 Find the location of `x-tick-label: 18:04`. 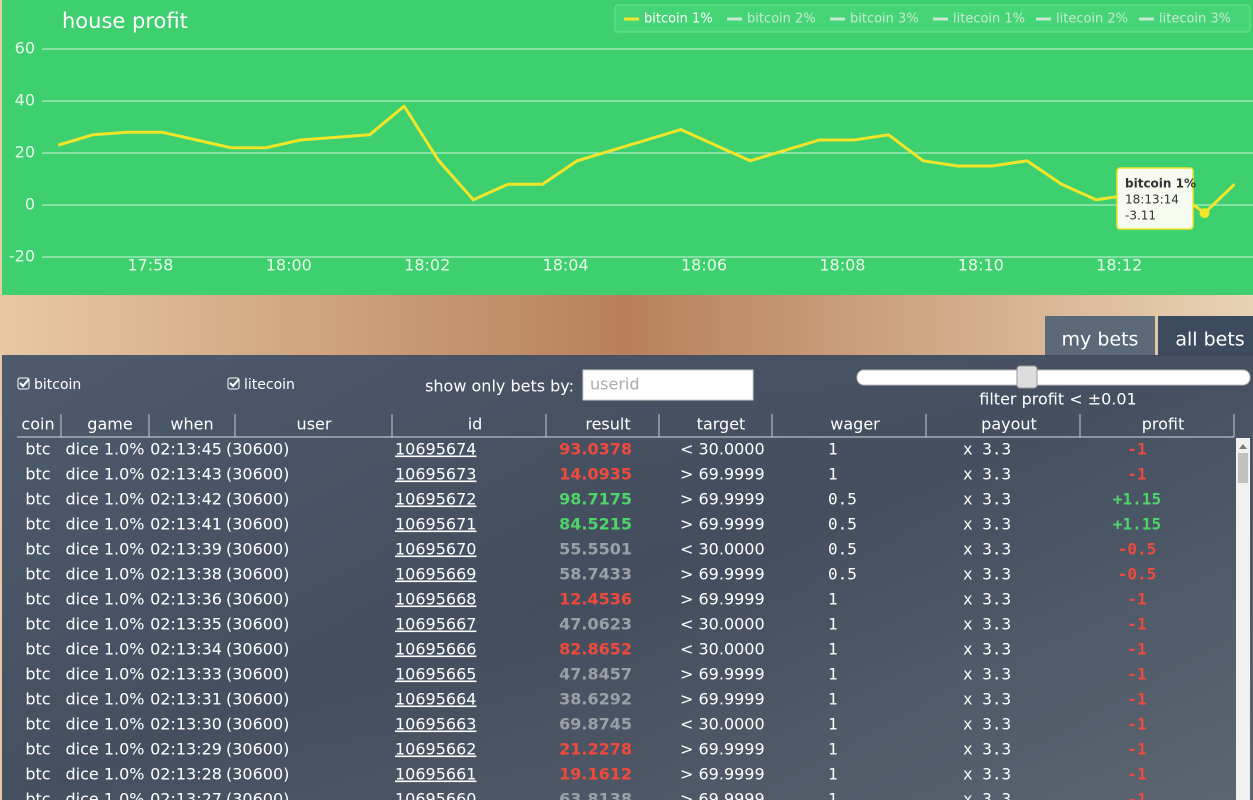

x-tick-label: 18:04 is located at coordinates (566, 265).